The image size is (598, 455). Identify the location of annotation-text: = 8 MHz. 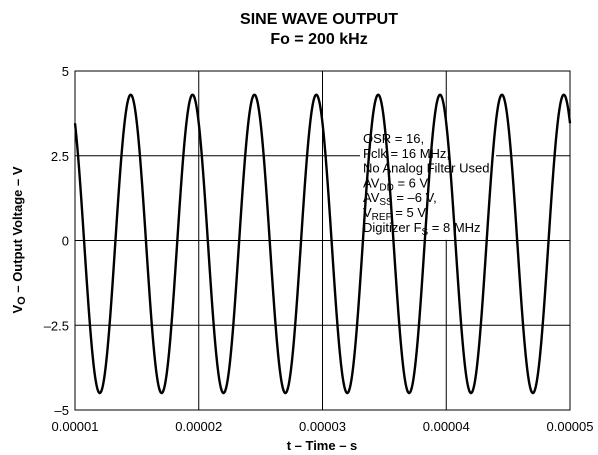
(454, 227).